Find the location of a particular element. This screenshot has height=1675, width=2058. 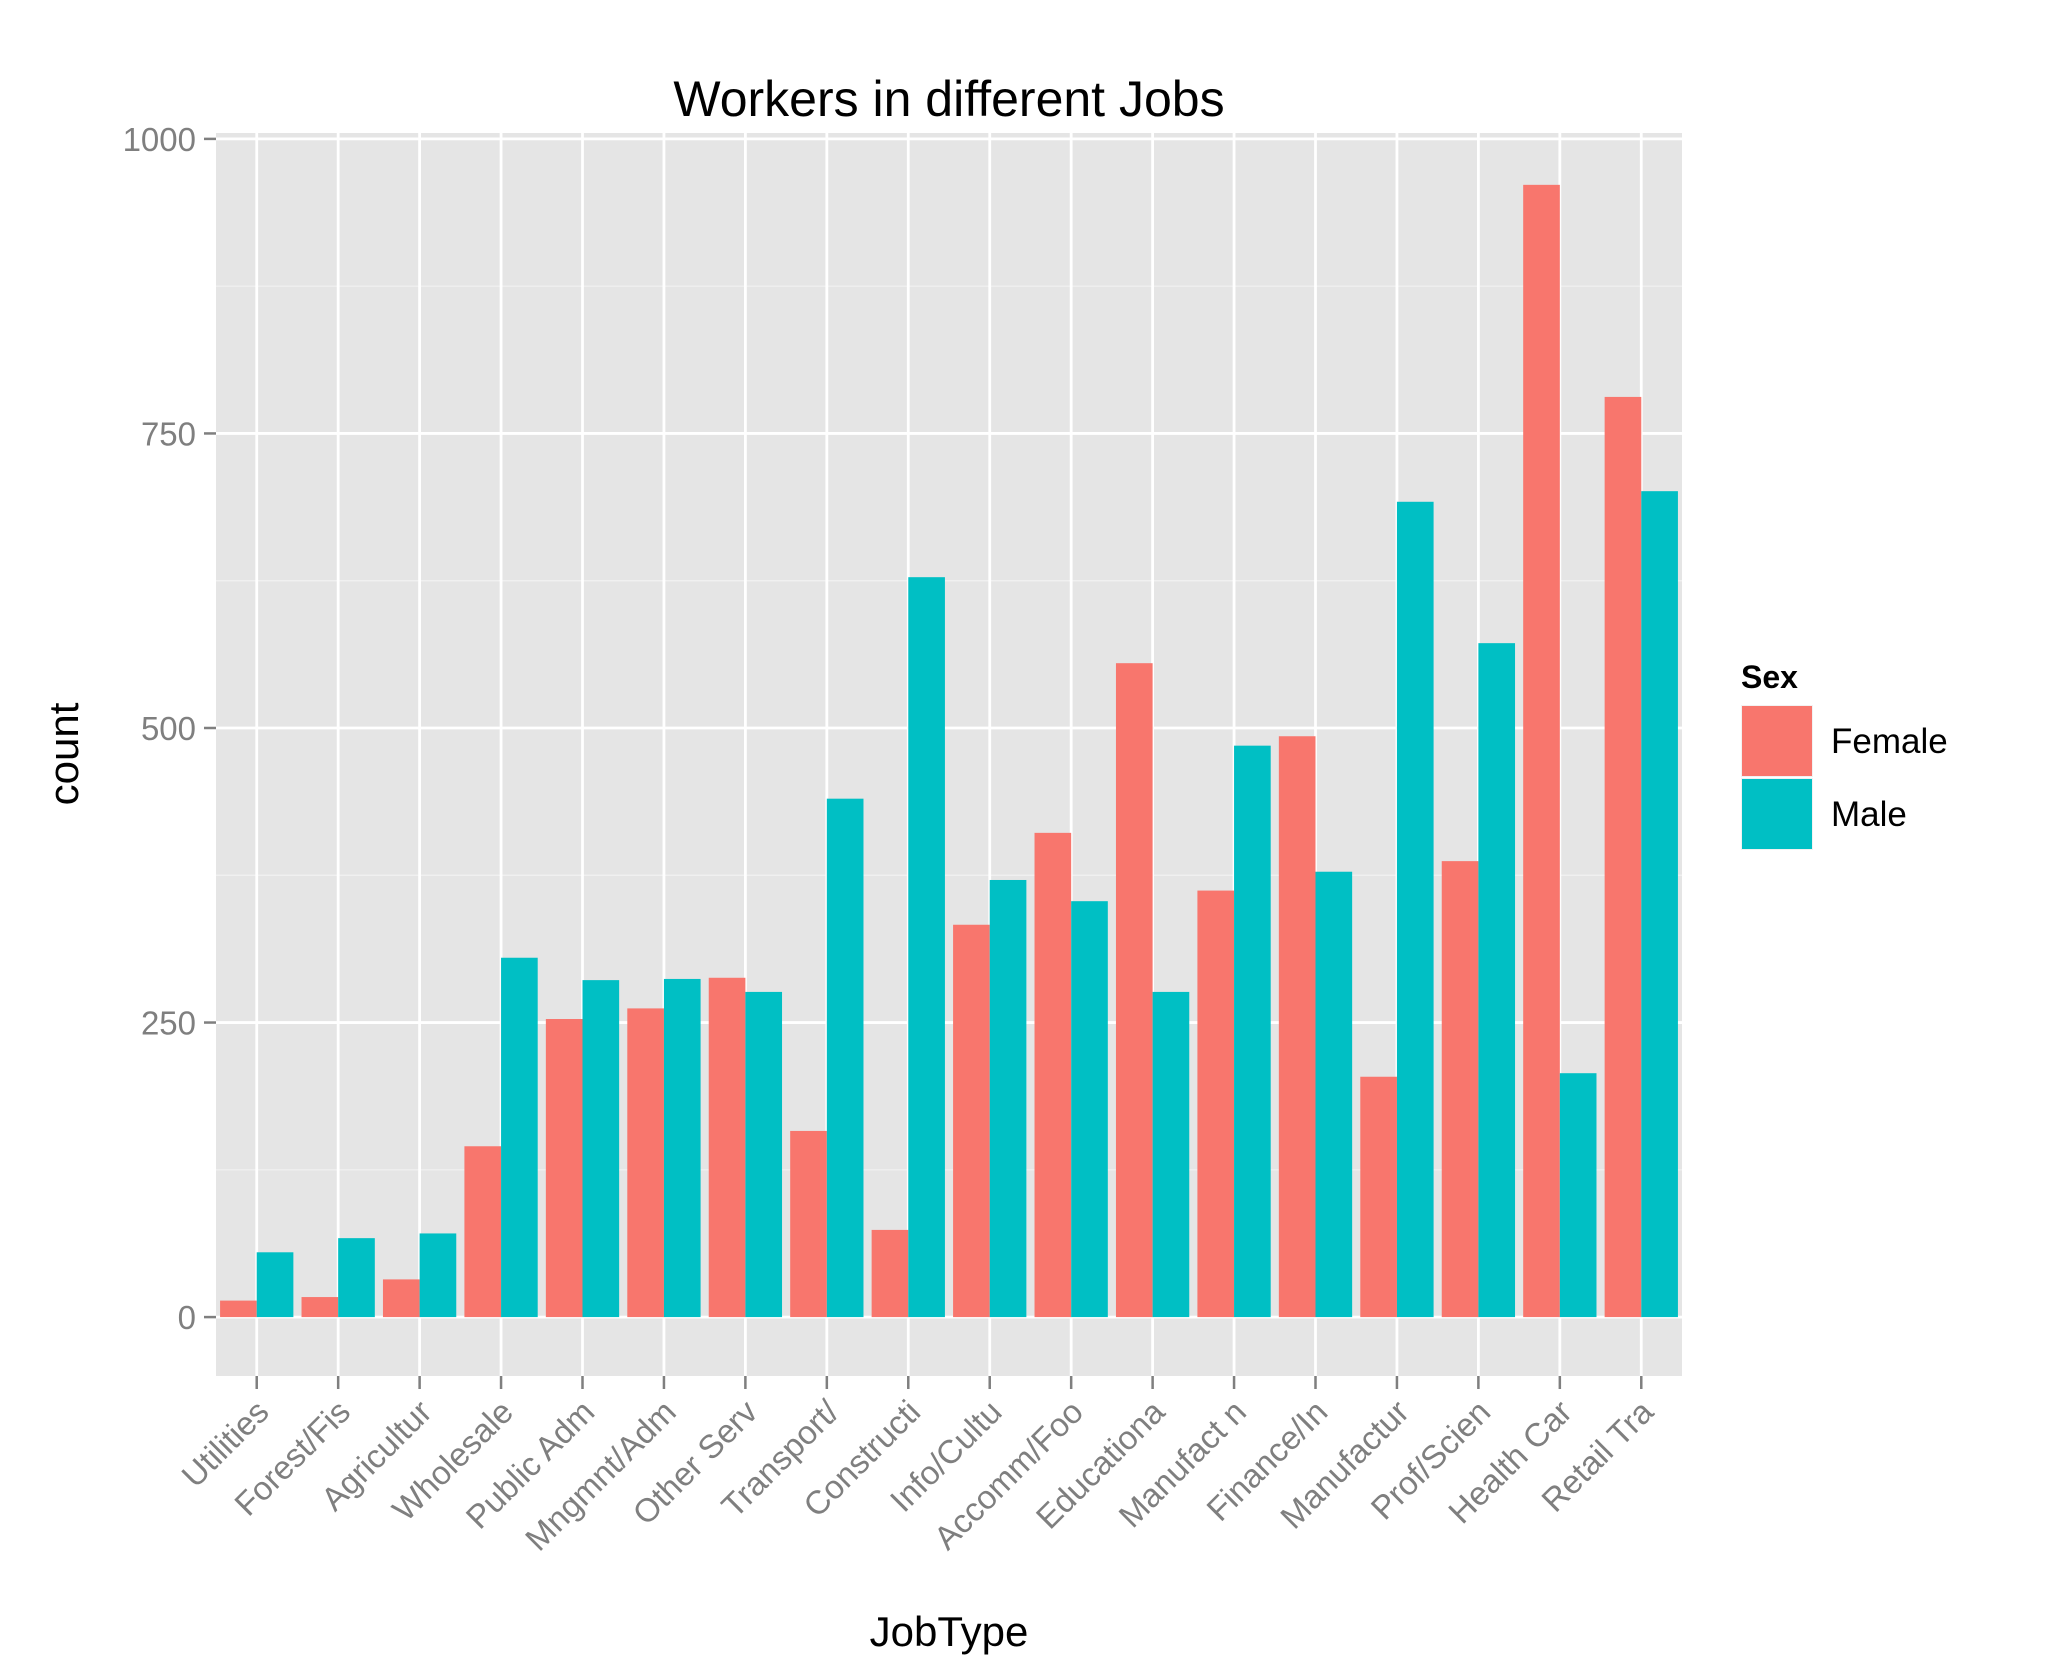

y-tick-label: 0 is located at coordinates (187, 1317).